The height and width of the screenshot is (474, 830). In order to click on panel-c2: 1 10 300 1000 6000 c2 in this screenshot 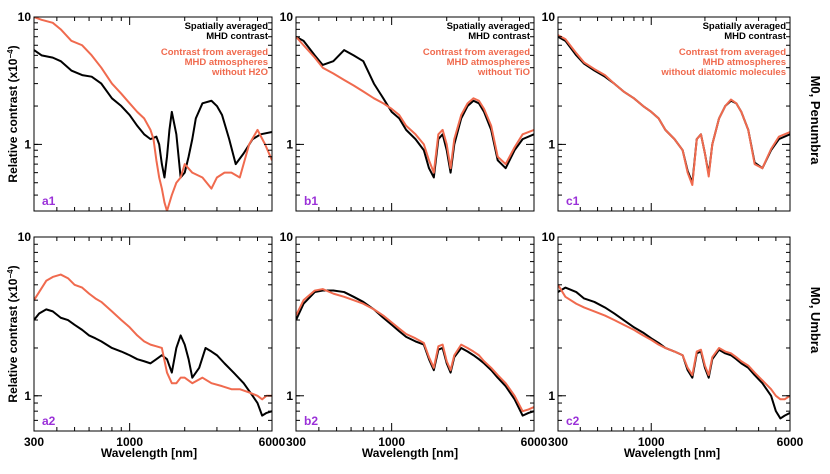, I will do `click(673, 339)`.